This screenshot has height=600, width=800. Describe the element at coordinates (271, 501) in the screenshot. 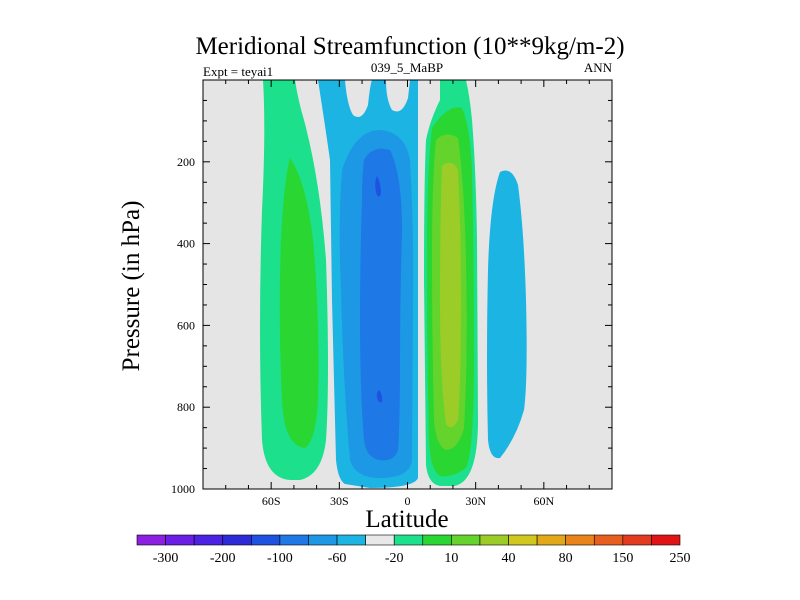

I see `x-tick-label: 60S` at that location.